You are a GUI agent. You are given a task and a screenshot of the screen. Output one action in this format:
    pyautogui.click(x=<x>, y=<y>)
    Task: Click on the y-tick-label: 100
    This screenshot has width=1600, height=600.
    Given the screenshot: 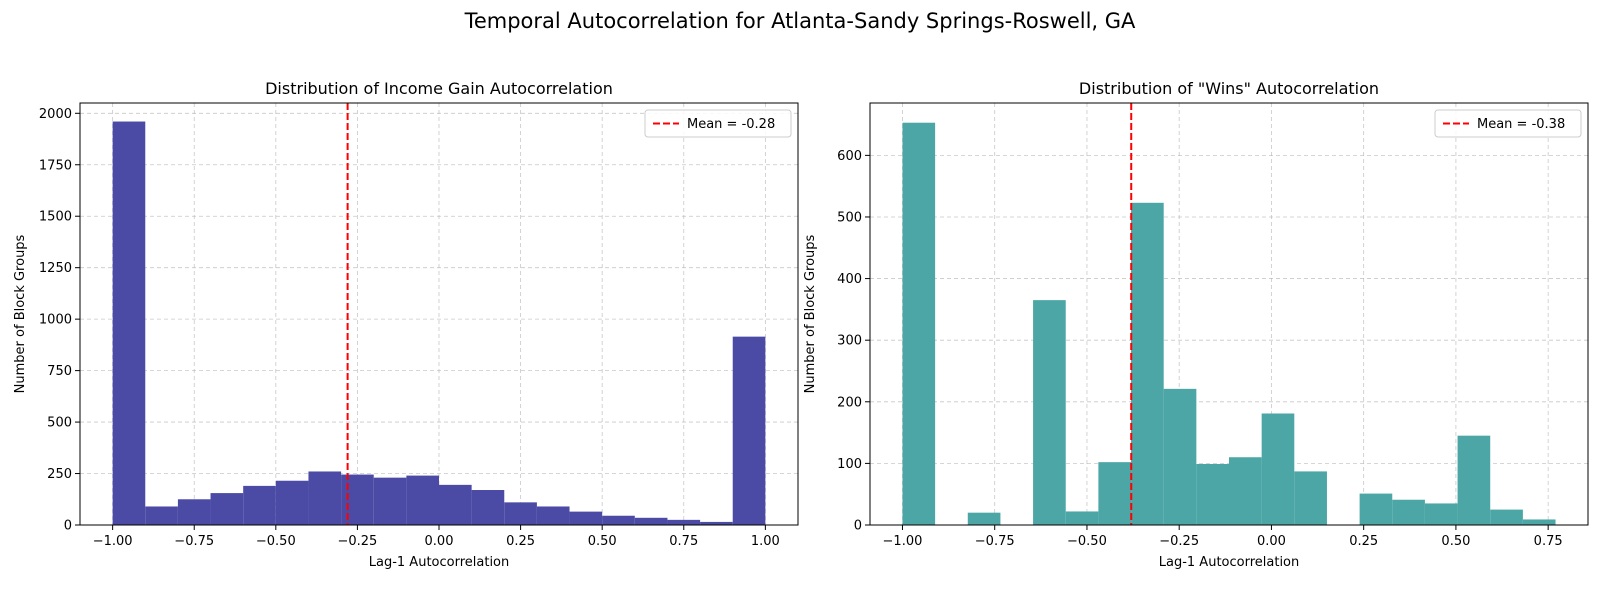 What is the action you would take?
    pyautogui.click(x=849, y=464)
    